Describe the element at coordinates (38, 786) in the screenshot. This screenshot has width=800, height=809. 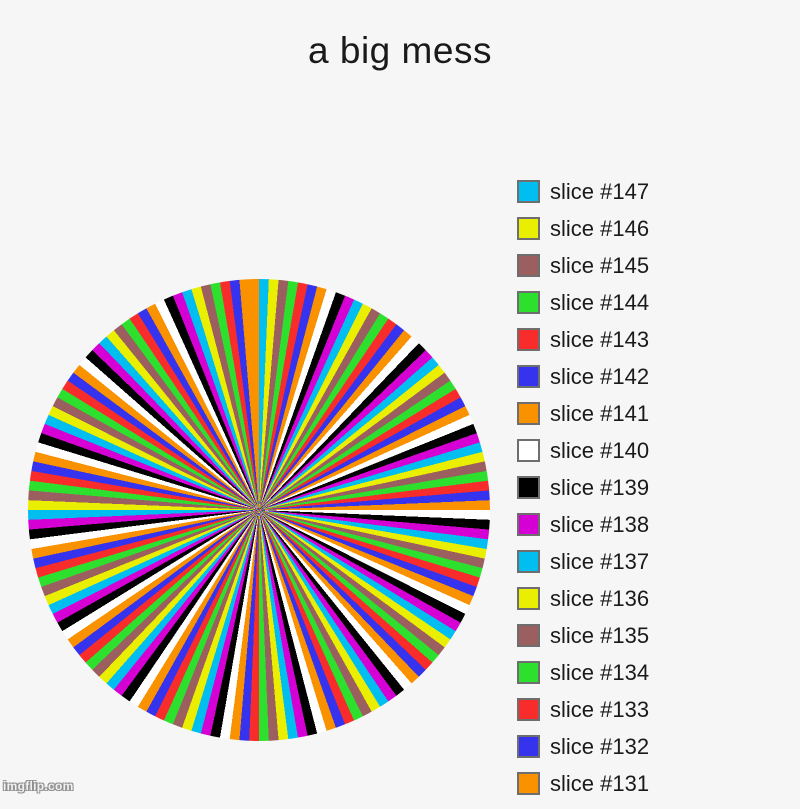
I see `imgflip-watermark: imgflip.com` at that location.